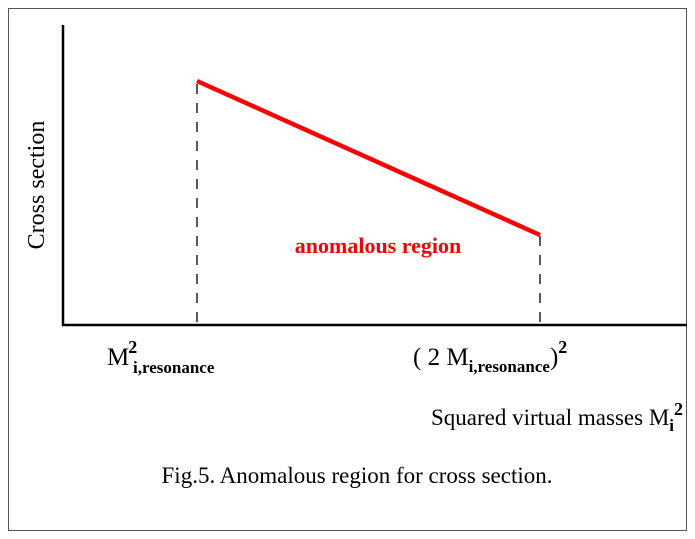  What do you see at coordinates (554, 357) in the screenshot?
I see `label-close: )` at bounding box center [554, 357].